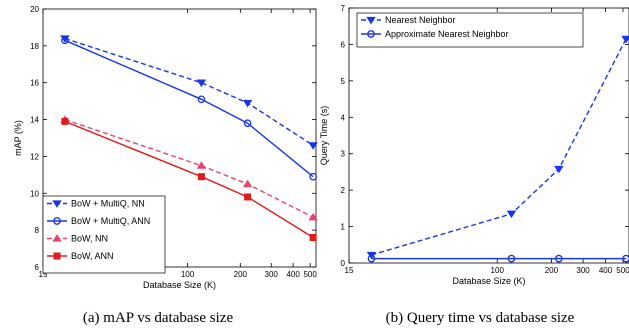  I want to click on y-tick-label: 18, so click(34, 46).